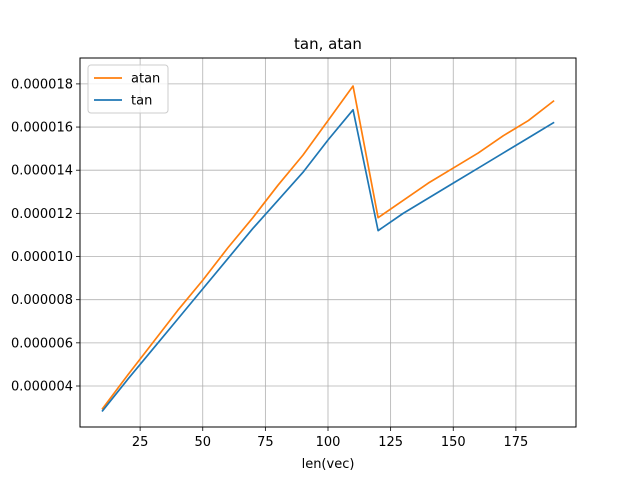  Describe the element at coordinates (42, 343) in the screenshot. I see `y-tick-label: 0.000006` at that location.